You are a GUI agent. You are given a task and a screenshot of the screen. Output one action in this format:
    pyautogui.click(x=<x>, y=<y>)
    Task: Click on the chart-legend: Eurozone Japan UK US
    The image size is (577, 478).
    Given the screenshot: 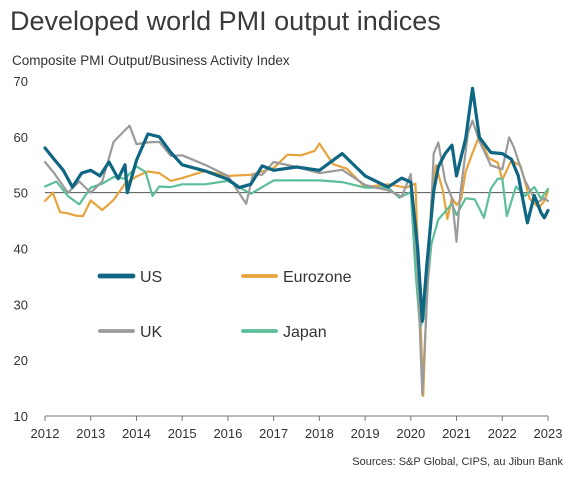 What is the action you would take?
    pyautogui.click(x=224, y=305)
    